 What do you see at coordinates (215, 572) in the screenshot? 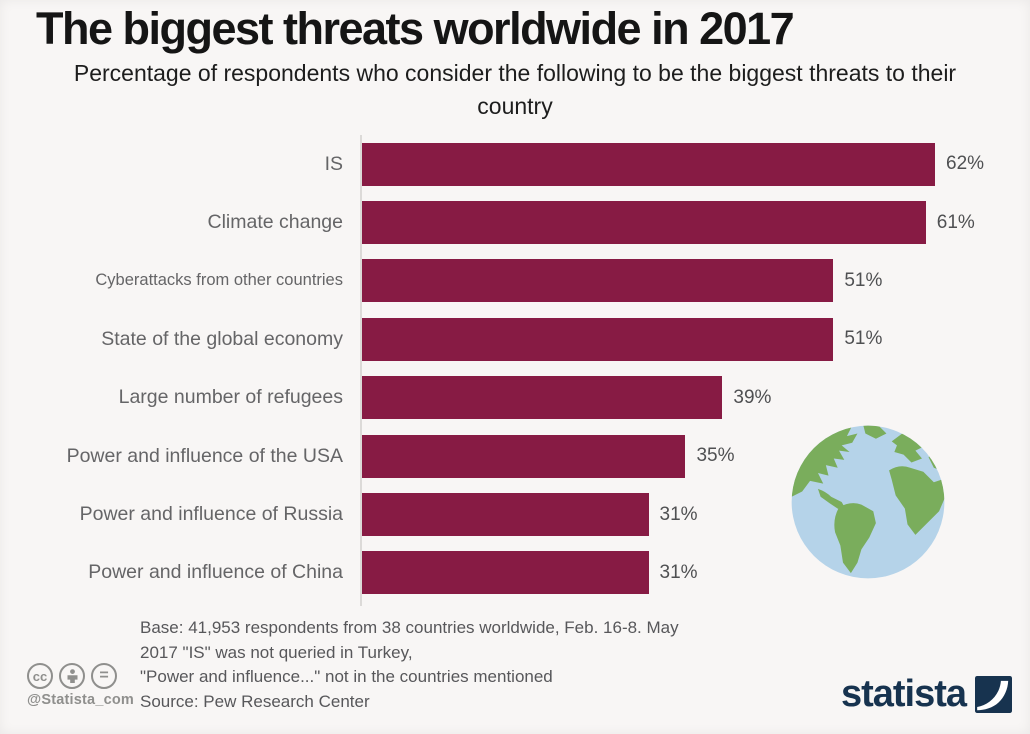
I see `bar-label: Power and influence of China` at bounding box center [215, 572].